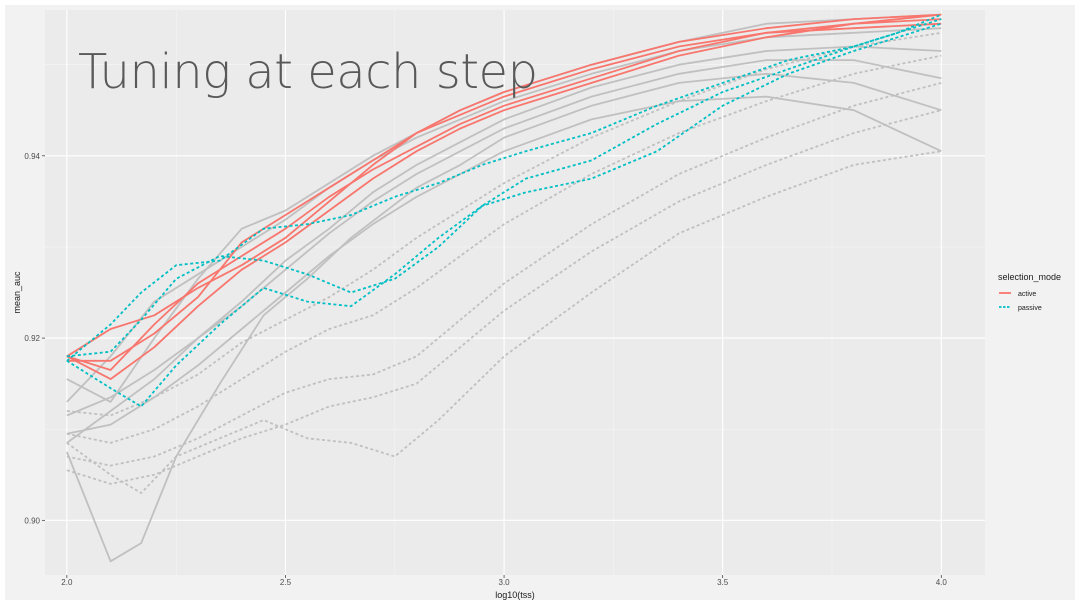 This screenshot has width=1080, height=605. I want to click on x-tick-label: 4.0, so click(942, 582).